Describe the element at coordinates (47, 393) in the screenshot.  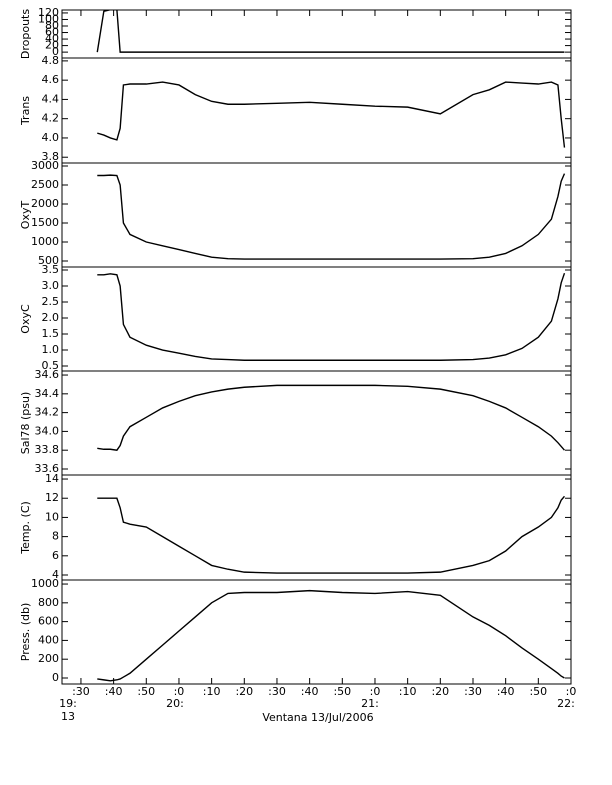
I see `y-tick-label: 34.4` at that location.